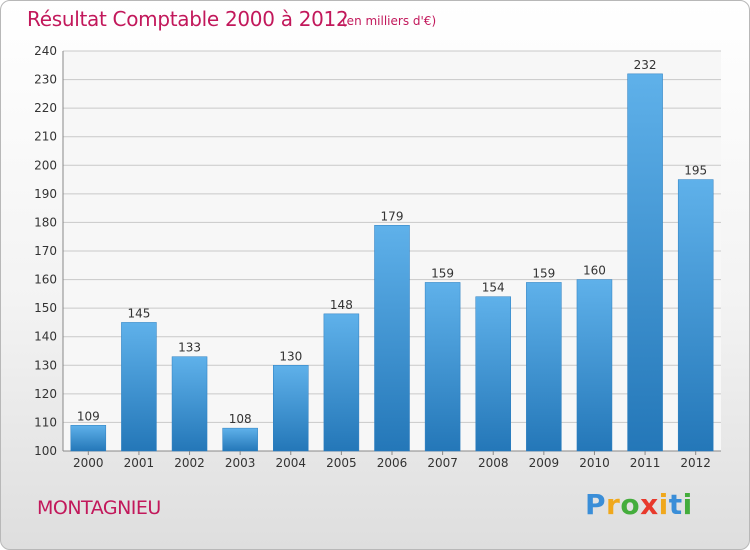 This screenshot has width=750, height=550. What do you see at coordinates (594, 271) in the screenshot?
I see `data-label-2010: 160` at bounding box center [594, 271].